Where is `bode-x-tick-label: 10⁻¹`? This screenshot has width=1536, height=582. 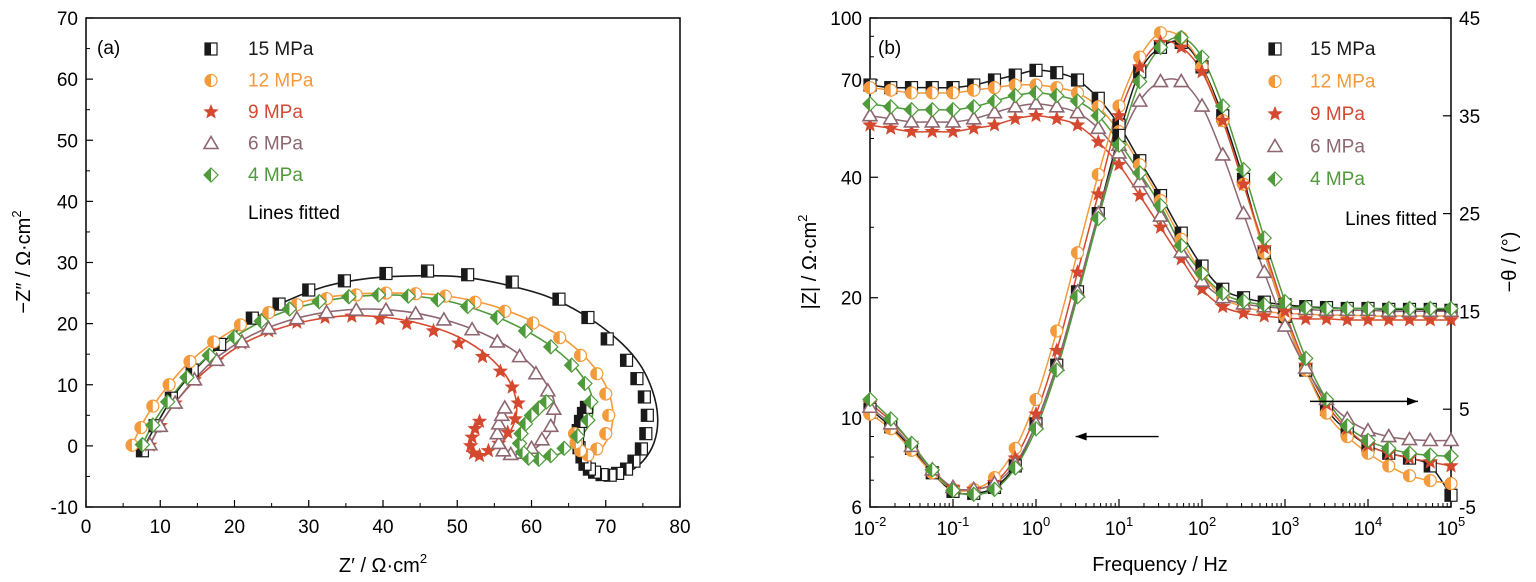
bode-x-tick-label: 10⁻¹ is located at coordinates (953, 527).